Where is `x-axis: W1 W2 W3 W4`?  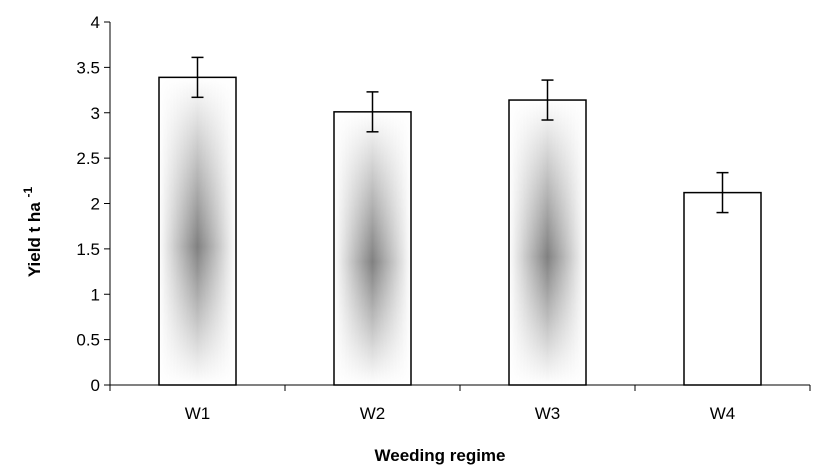 x-axis: W1 W2 W3 W4 is located at coordinates (460, 403).